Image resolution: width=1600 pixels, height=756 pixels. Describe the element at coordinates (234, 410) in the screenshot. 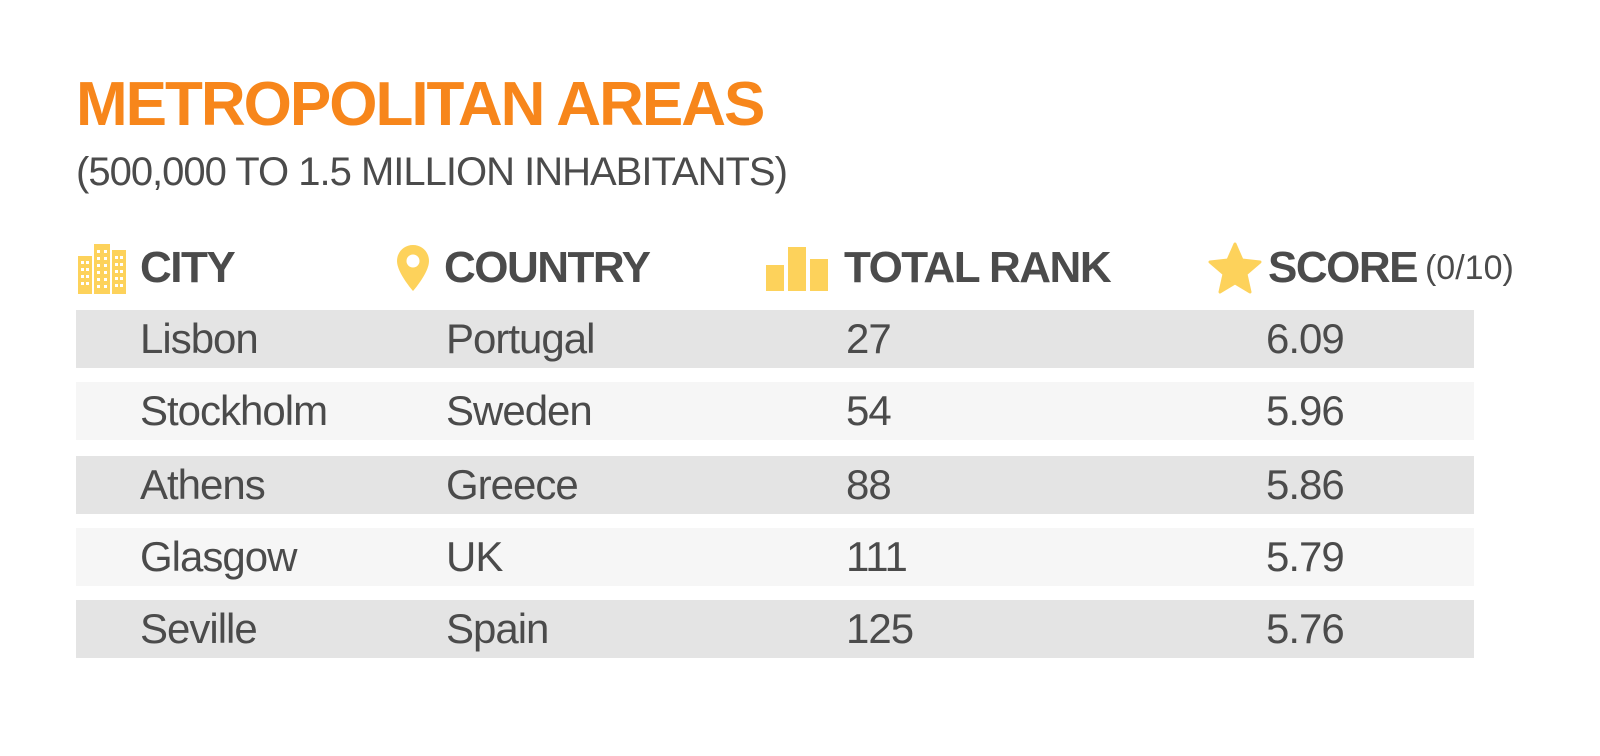

I see `cell-city: Stockholm` at that location.